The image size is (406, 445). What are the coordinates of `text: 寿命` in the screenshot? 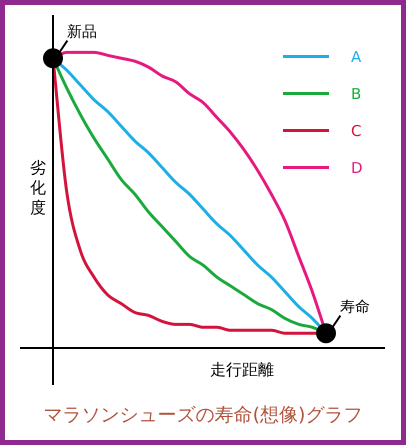 It's located at (355, 307).